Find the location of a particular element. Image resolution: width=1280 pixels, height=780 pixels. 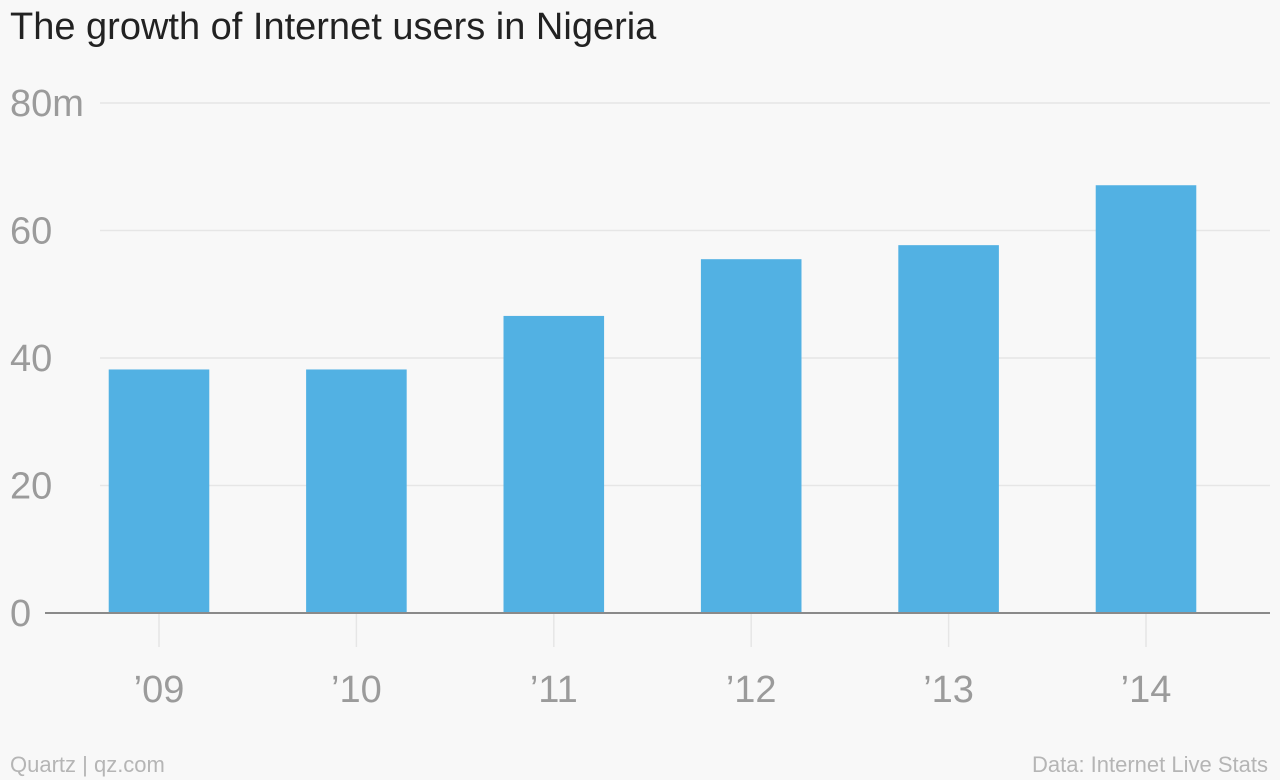

y-tick-label: 60 is located at coordinates (31, 232).